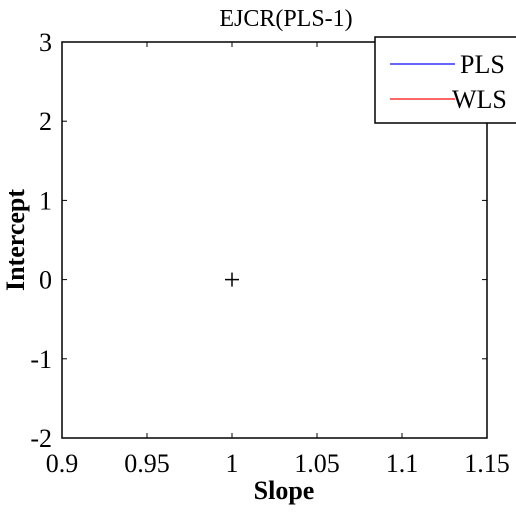 This screenshot has width=516, height=524. Describe the element at coordinates (62, 463) in the screenshot. I see `x-tick-label: 0.9` at that location.